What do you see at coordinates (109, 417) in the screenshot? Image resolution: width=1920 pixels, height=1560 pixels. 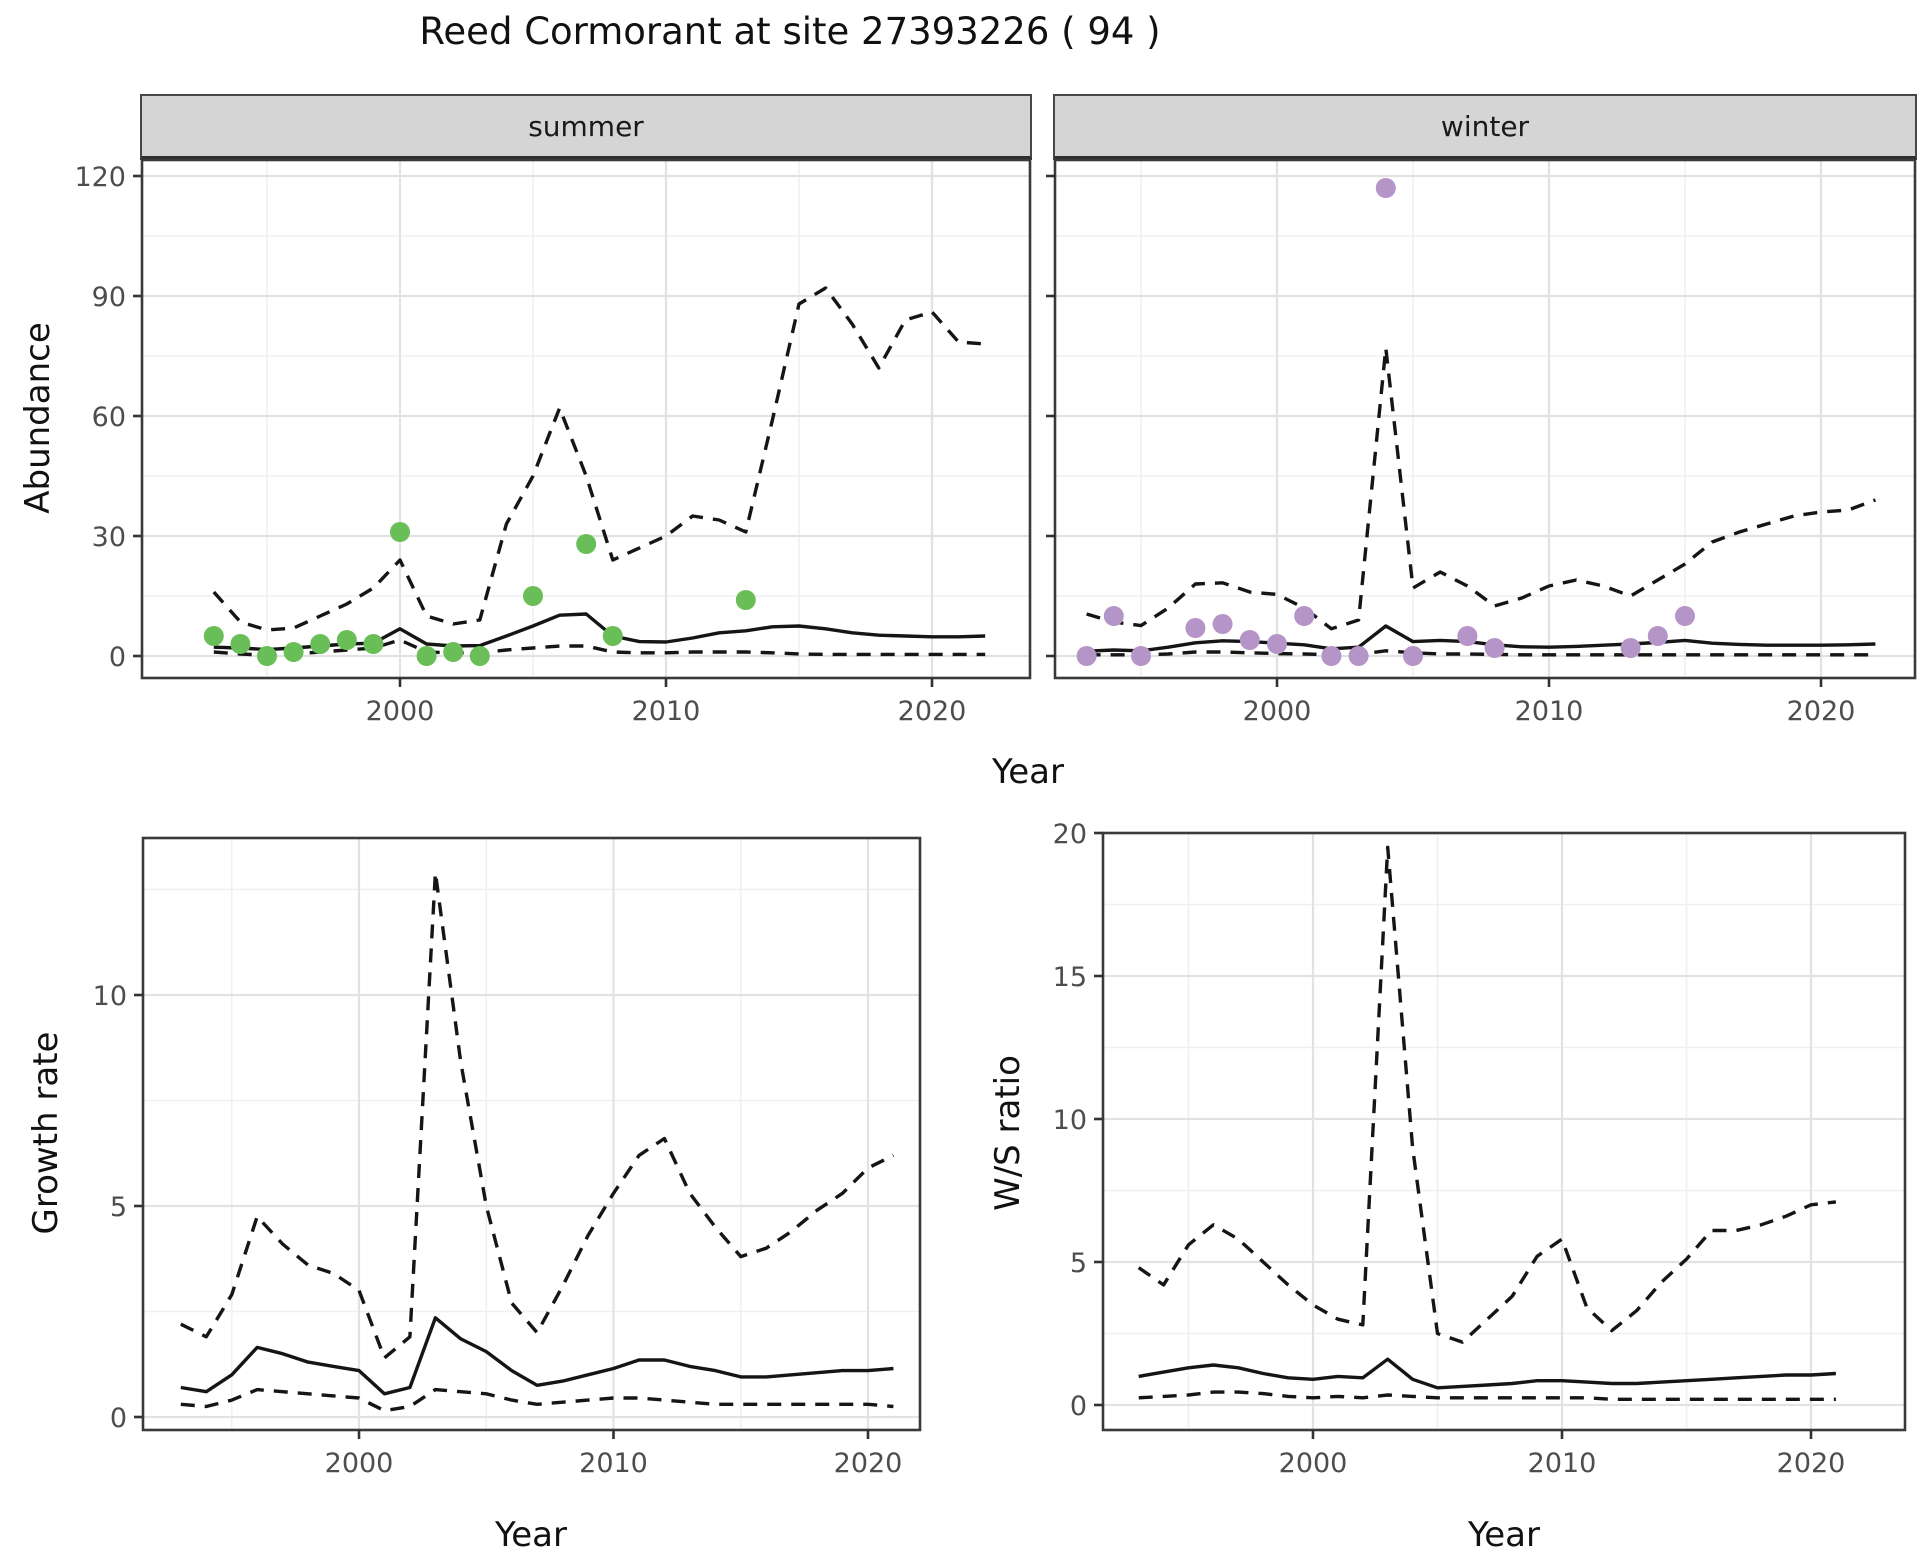 I see `y-tick-label: 60` at bounding box center [109, 417].